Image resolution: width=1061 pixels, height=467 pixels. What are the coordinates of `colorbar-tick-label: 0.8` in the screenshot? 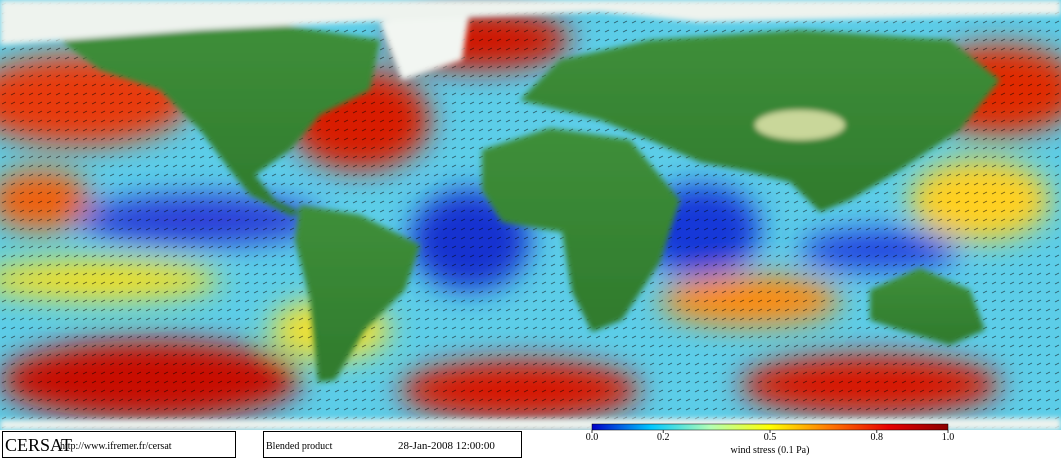 It's located at (877, 437).